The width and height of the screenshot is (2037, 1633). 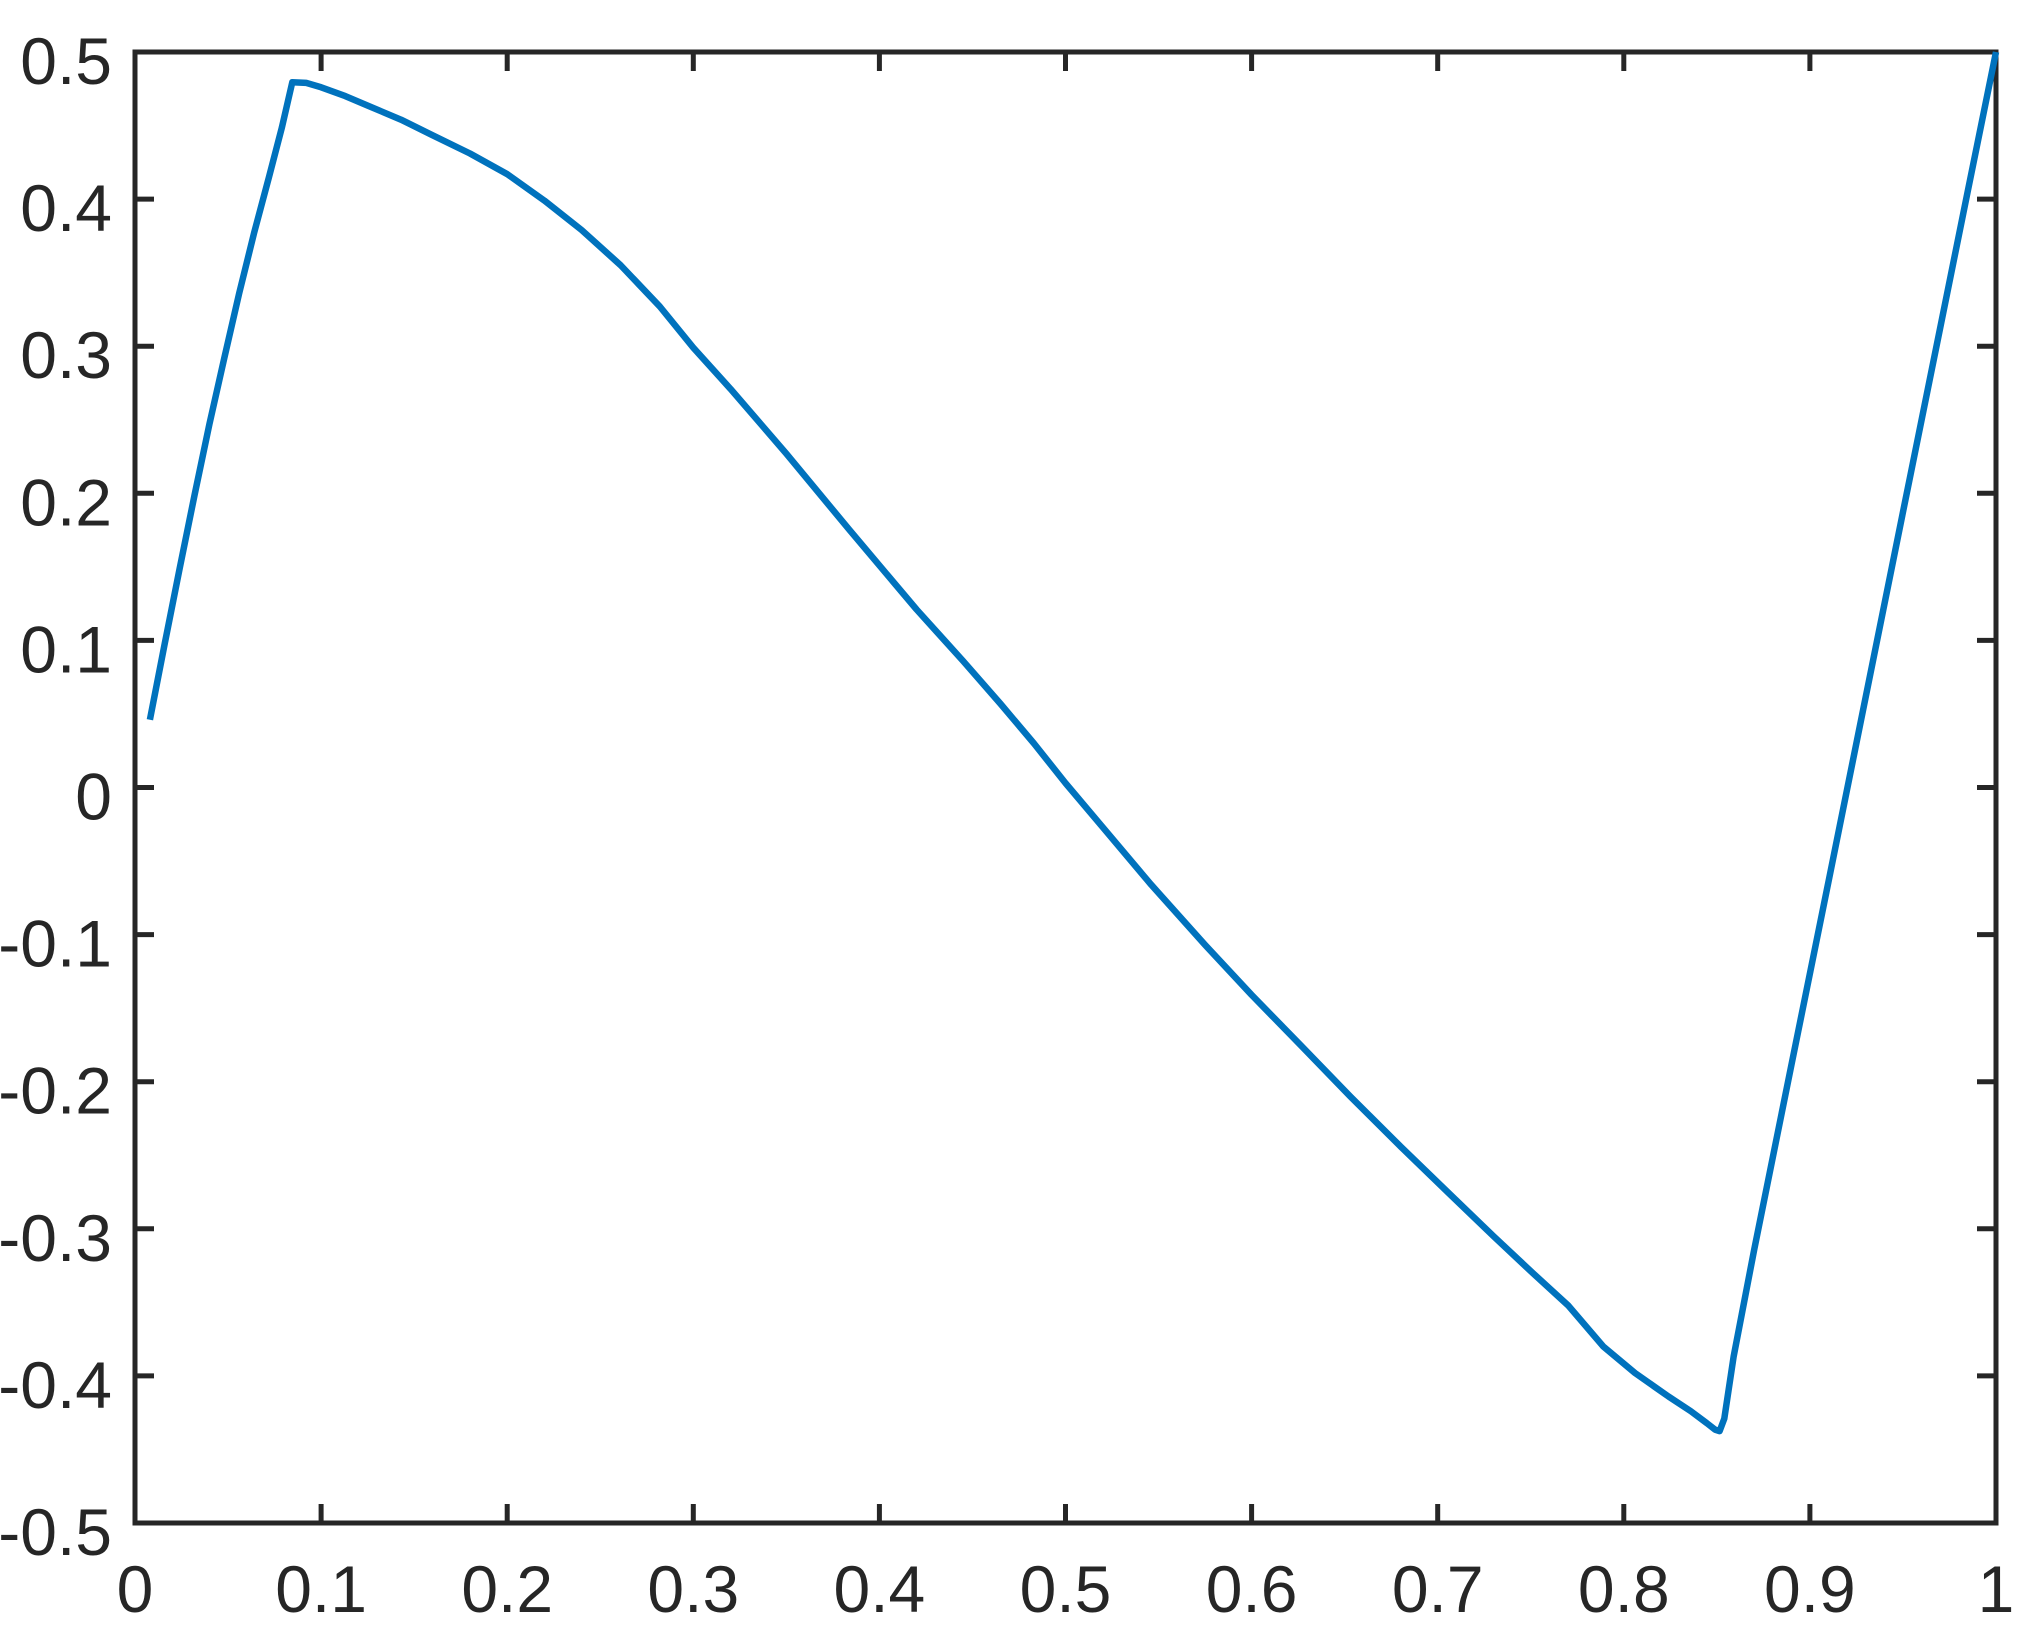 I want to click on x-tick-label: 0.3, so click(x=693, y=1589).